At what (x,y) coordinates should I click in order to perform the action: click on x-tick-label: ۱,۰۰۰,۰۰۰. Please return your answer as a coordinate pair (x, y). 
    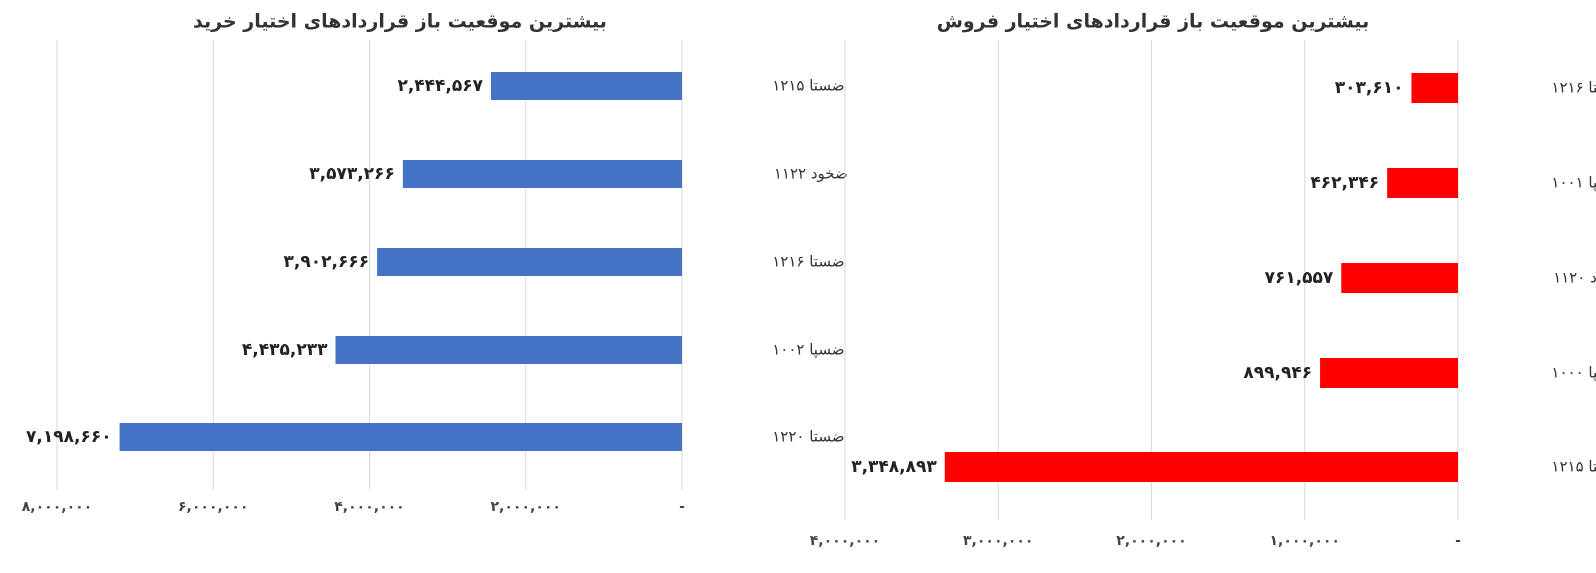
    Looking at the image, I should click on (1305, 541).